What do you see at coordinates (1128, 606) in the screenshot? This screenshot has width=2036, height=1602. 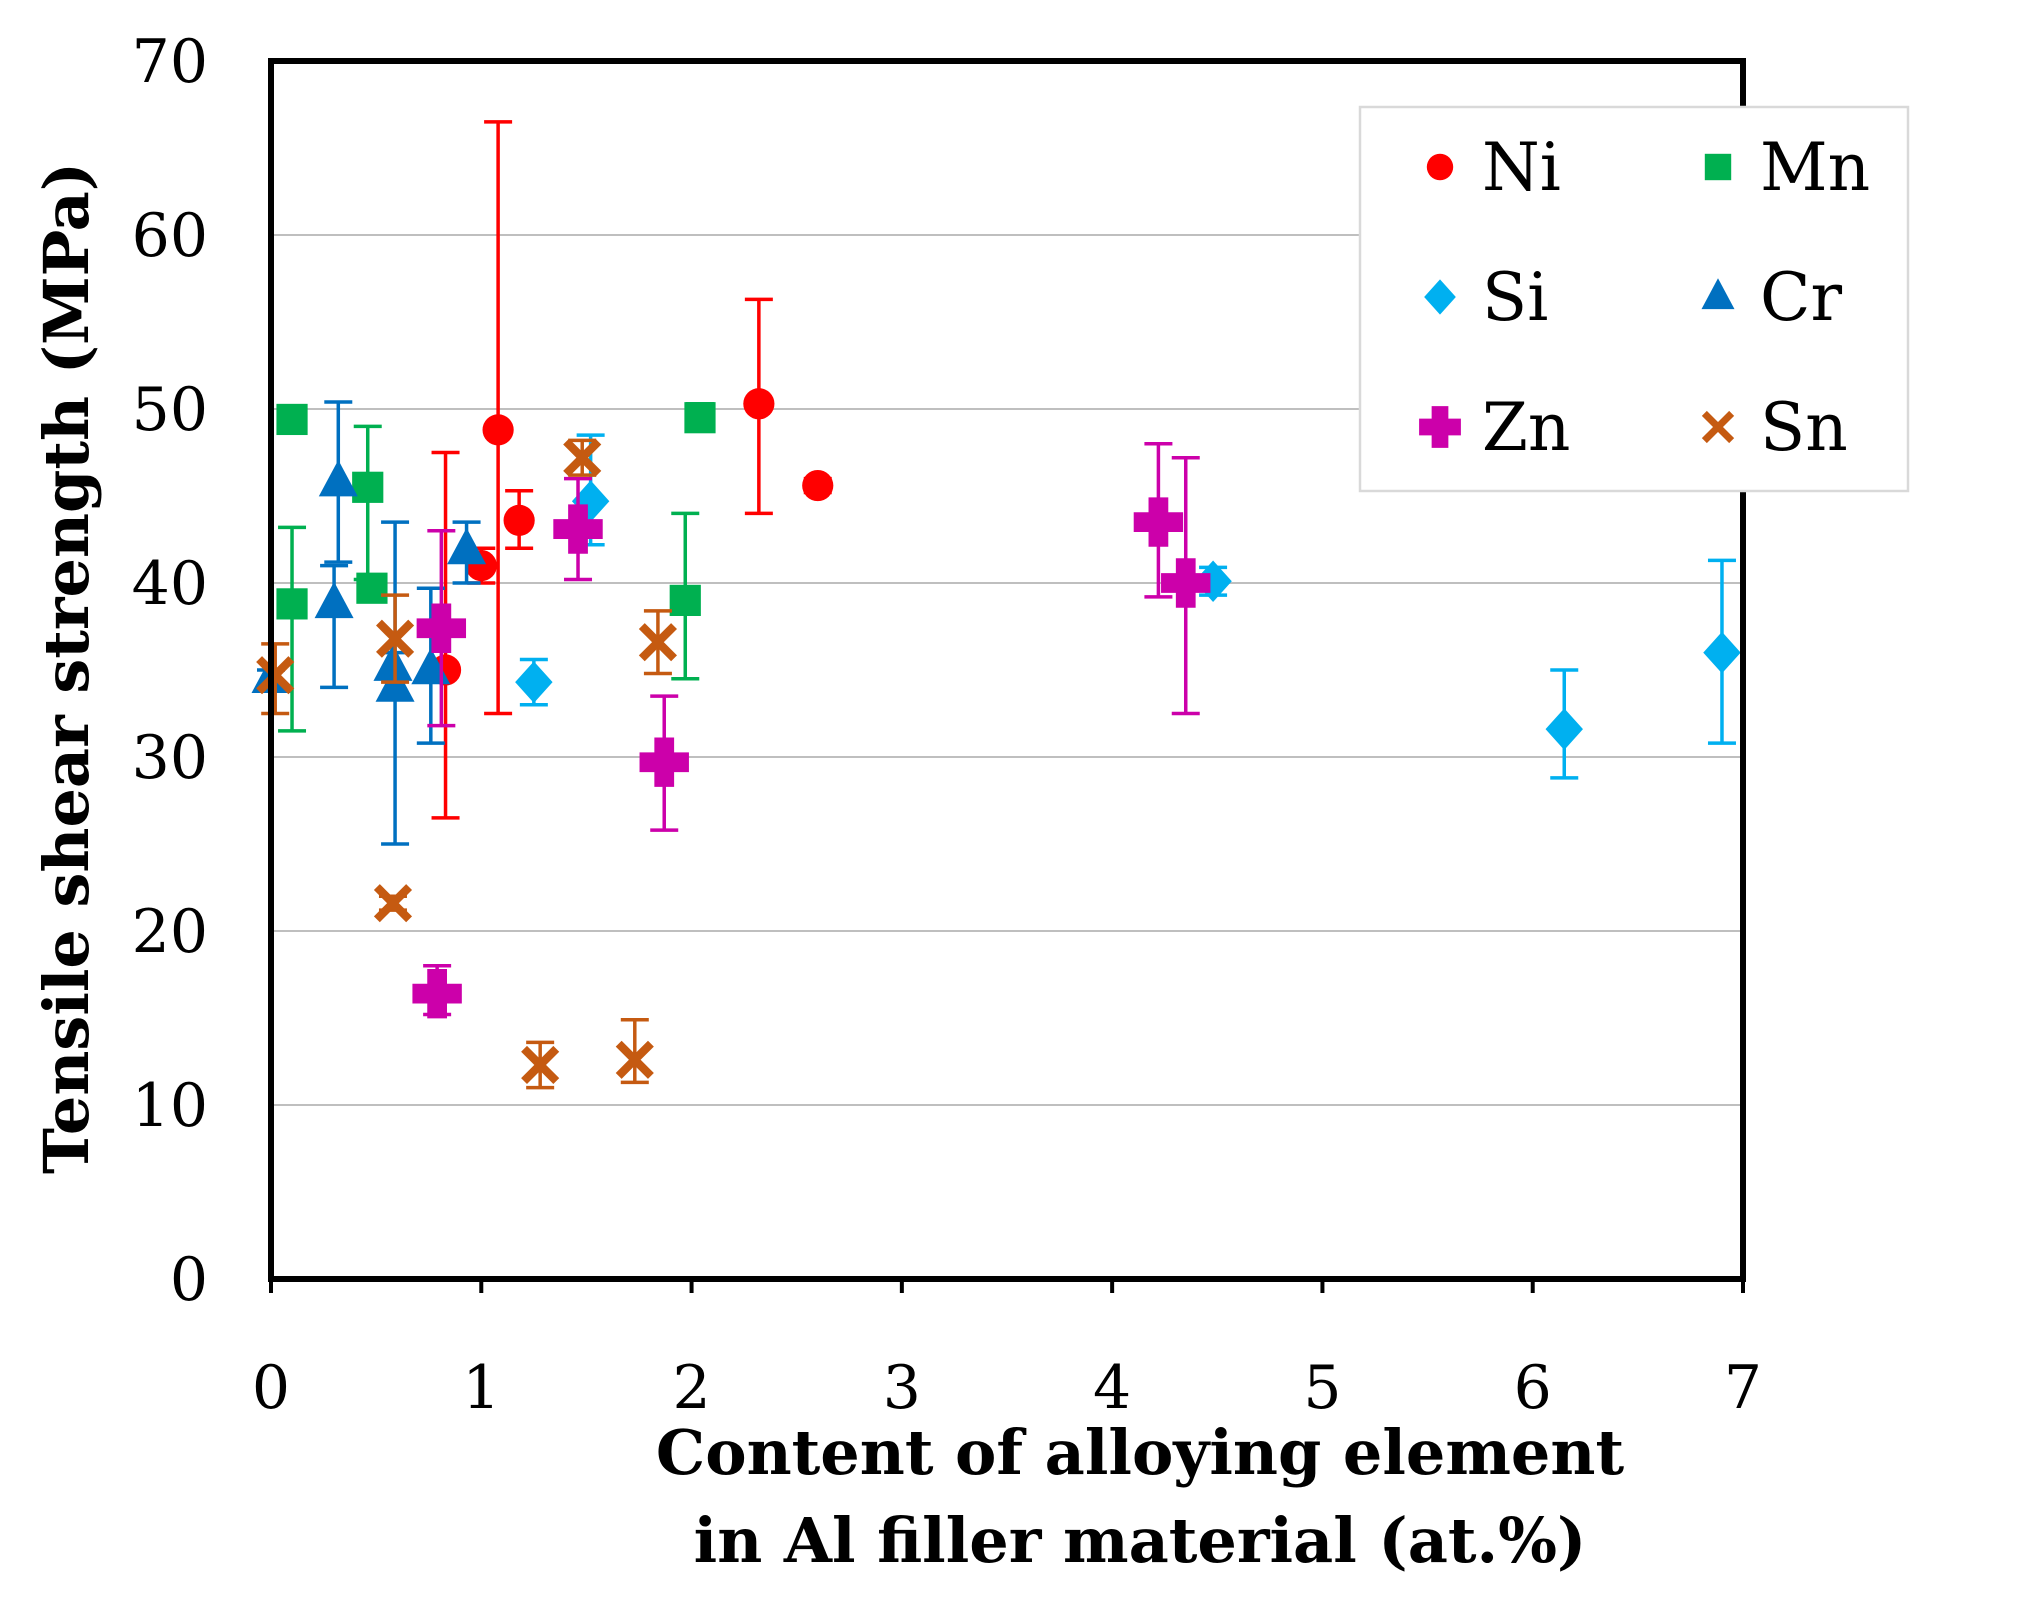 I see `series-si` at bounding box center [1128, 606].